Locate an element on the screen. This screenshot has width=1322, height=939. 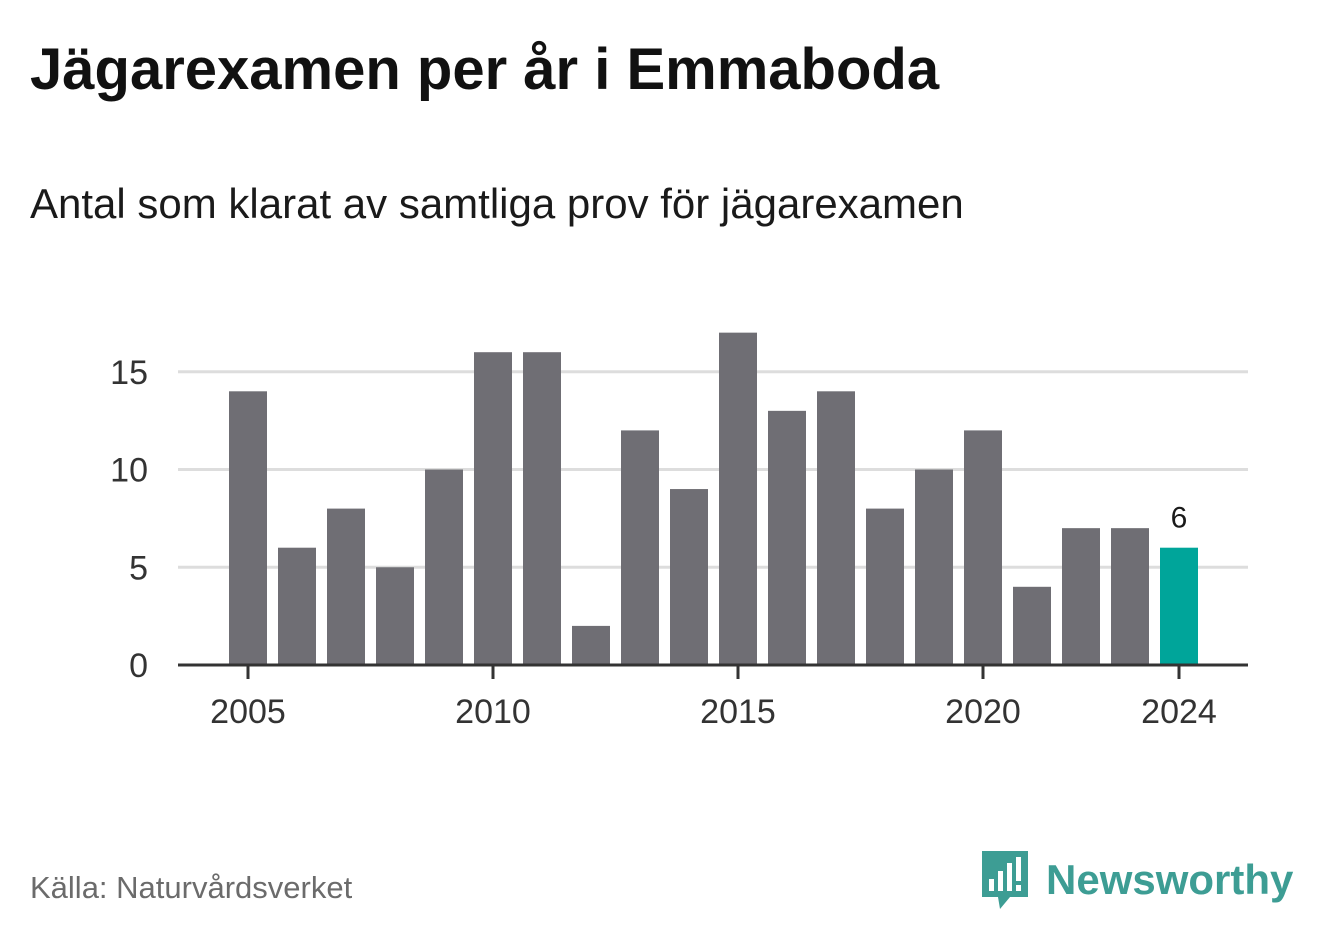
y-tick-label-0: 0 is located at coordinates (138, 666).